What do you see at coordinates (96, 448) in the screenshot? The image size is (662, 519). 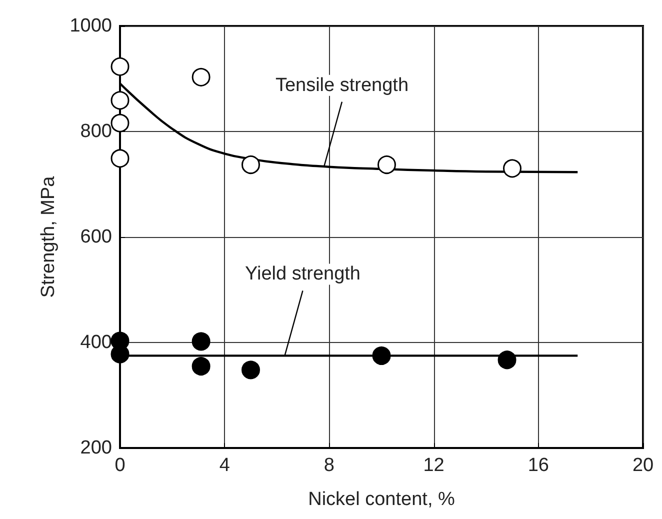 I see `y-tick-label: 200` at bounding box center [96, 448].